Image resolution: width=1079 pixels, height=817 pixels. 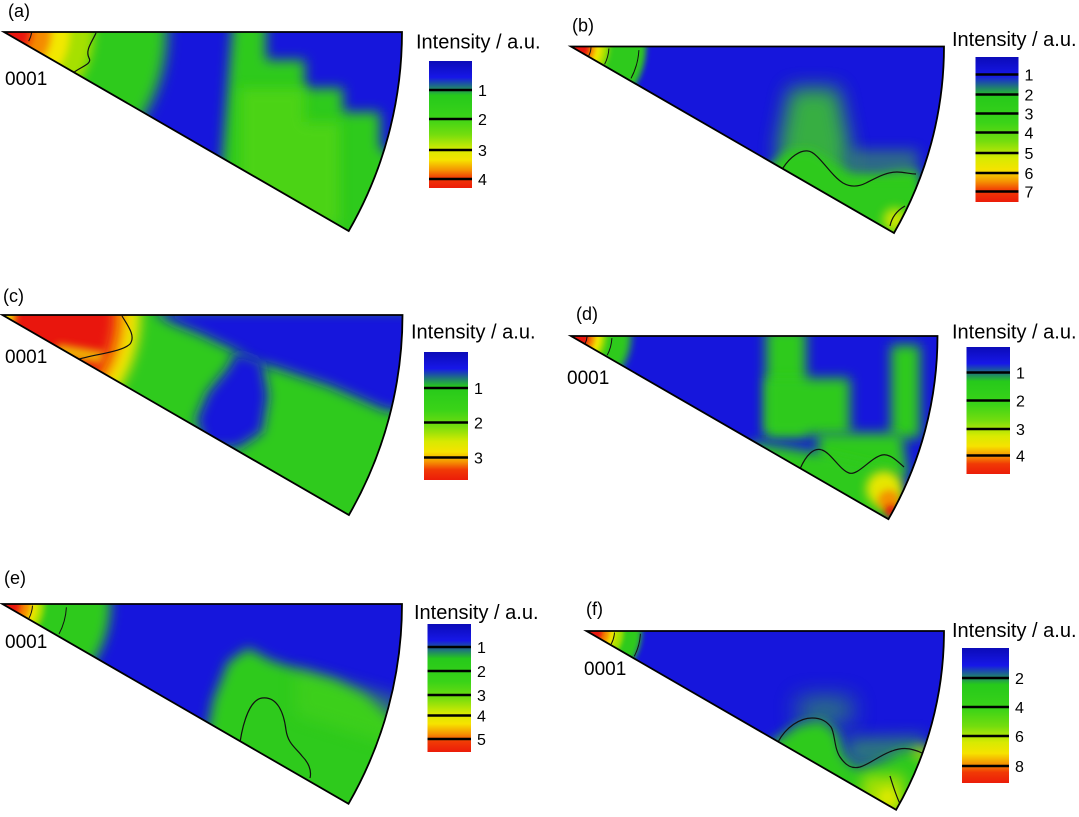 What do you see at coordinates (594, 609) in the screenshot?
I see `svg-text: (f)` at bounding box center [594, 609].